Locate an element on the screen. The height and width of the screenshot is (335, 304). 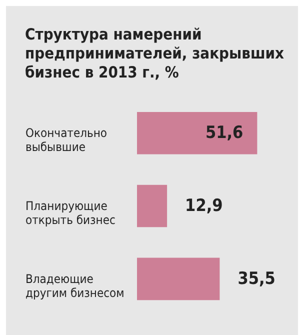
data-label: 51,6 is located at coordinates (224, 133).